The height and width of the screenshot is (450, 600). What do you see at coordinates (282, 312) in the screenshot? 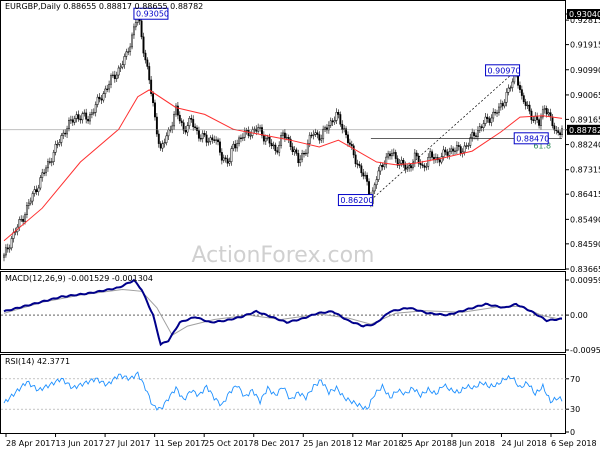
I see `macd-line` at bounding box center [282, 312].